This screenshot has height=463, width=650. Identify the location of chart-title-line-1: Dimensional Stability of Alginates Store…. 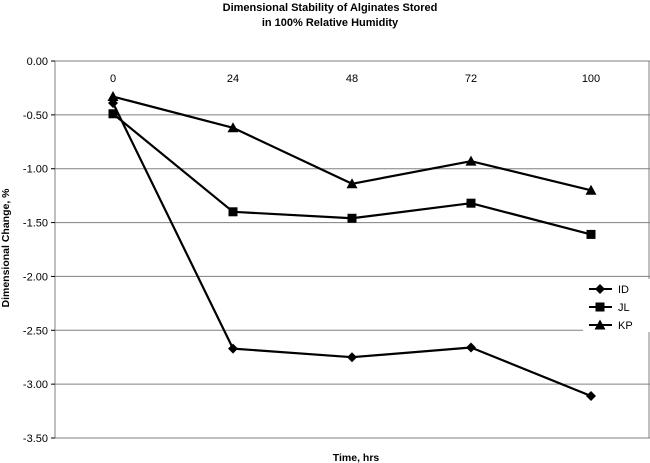
(330, 8).